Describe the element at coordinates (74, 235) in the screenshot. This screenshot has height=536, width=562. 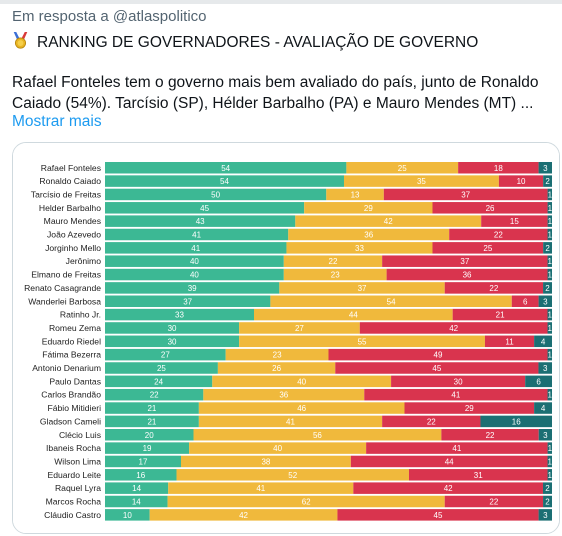
I see `category-label: João Azevedo` at that location.